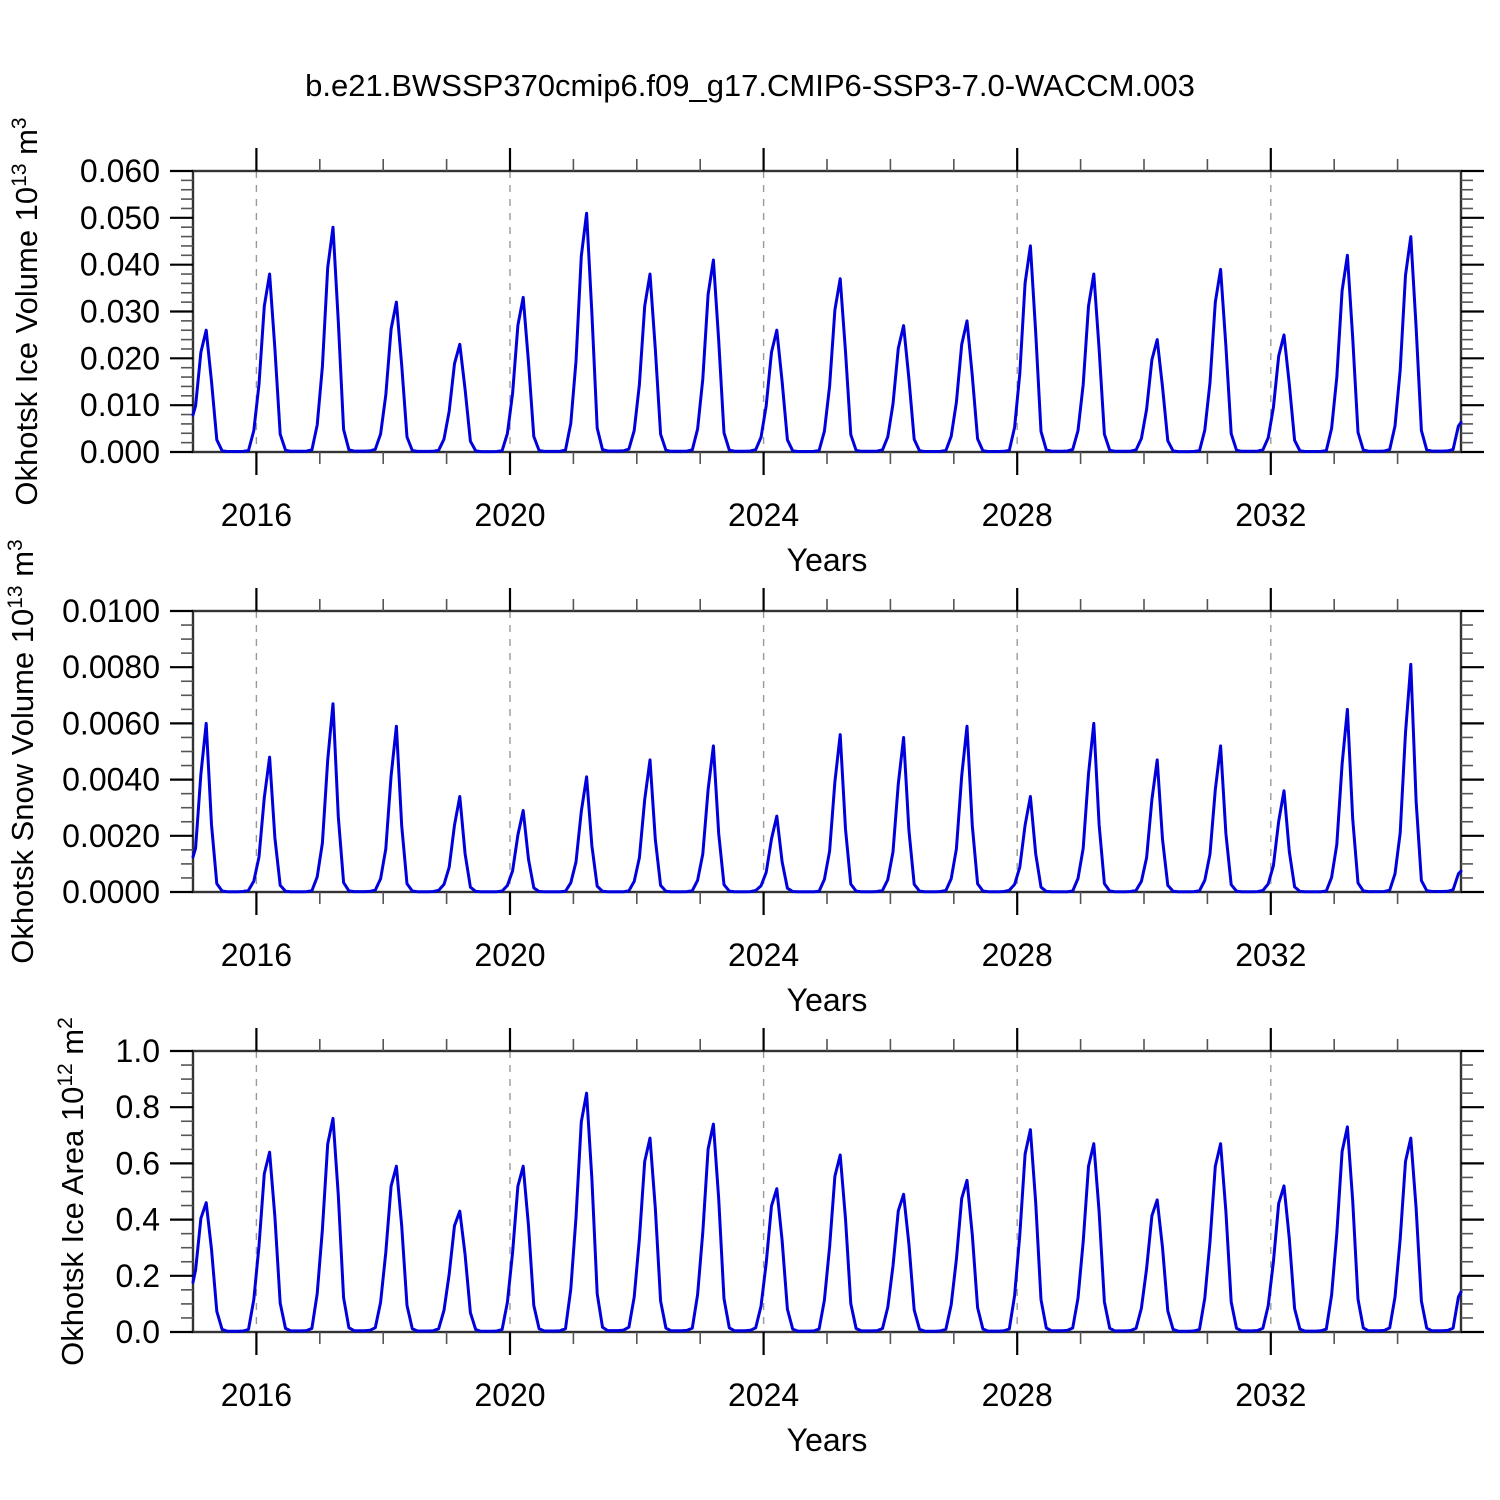  I want to click on y-tick-label: 0.040, so click(120, 265).